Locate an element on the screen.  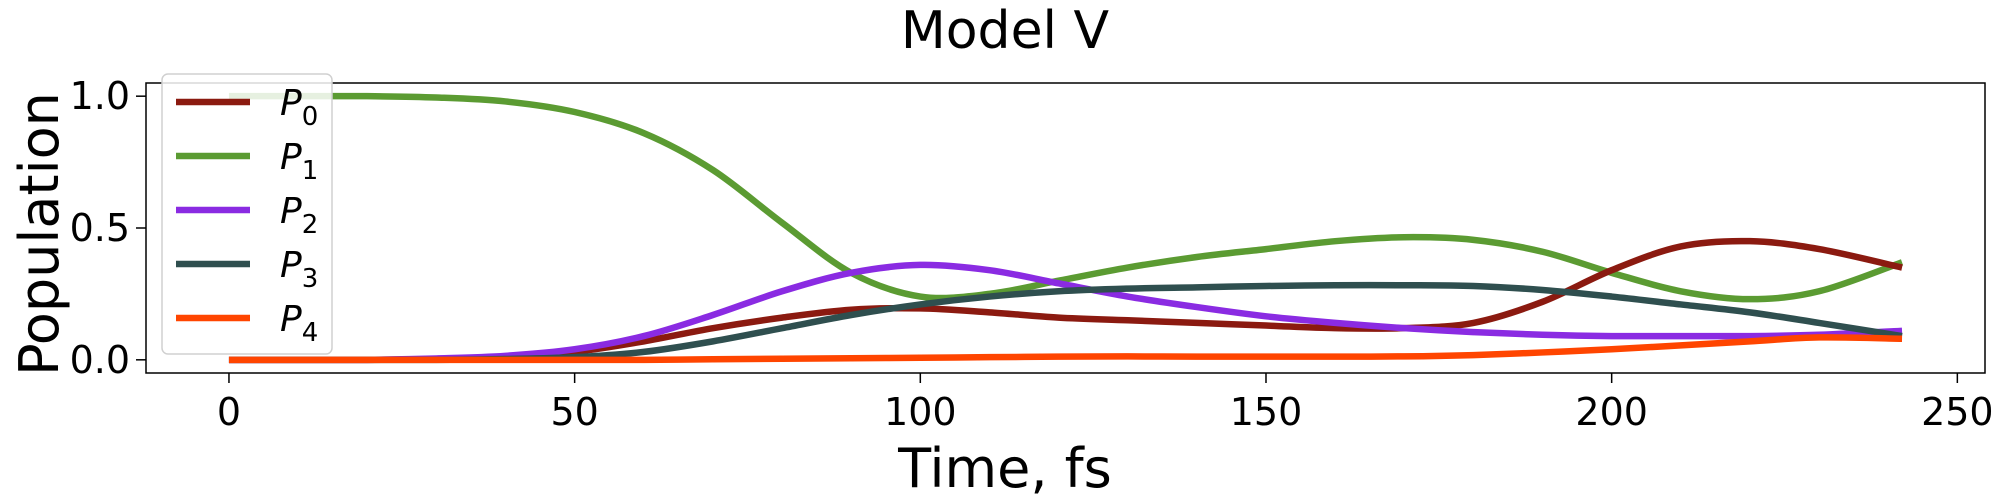
y-tick-label: 0.5 is located at coordinates (100, 228).